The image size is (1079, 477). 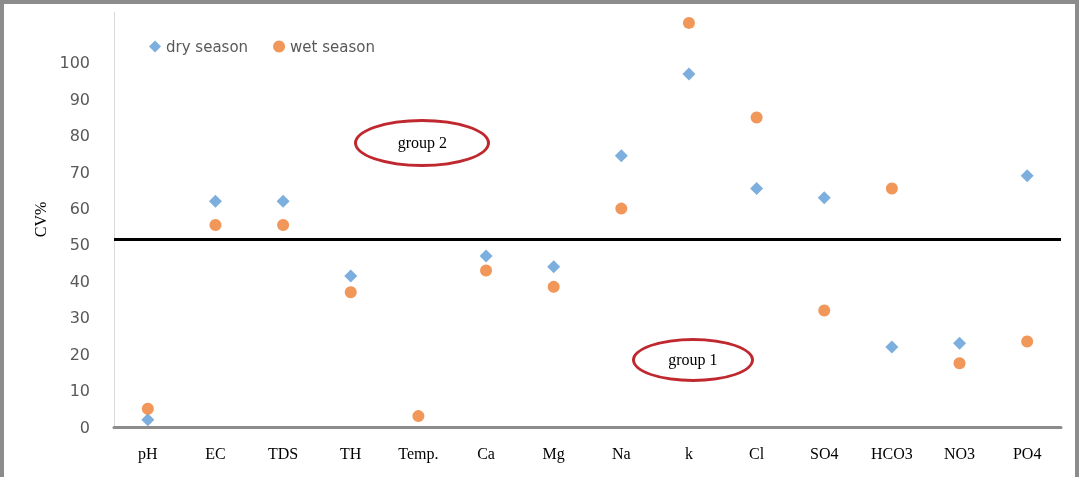 I want to click on legend-label: wet season, so click(x=332, y=46).